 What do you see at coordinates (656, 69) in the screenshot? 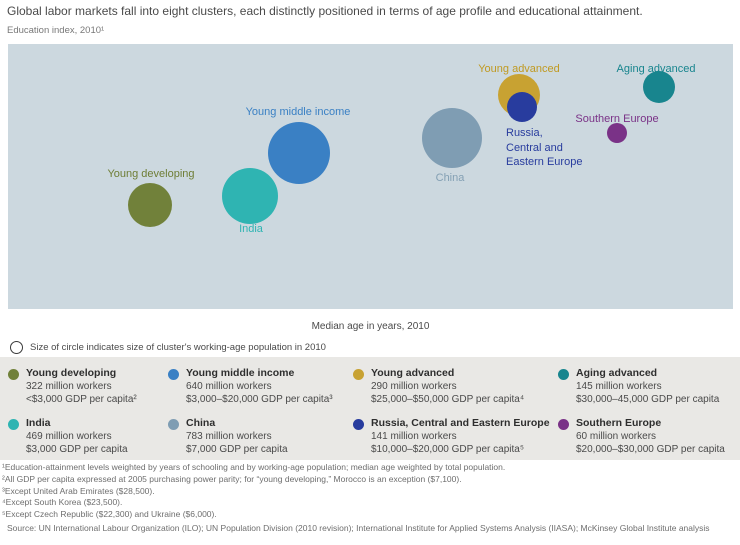
I see `bubble-label-aging-advanced: Aging advanced` at bounding box center [656, 69].